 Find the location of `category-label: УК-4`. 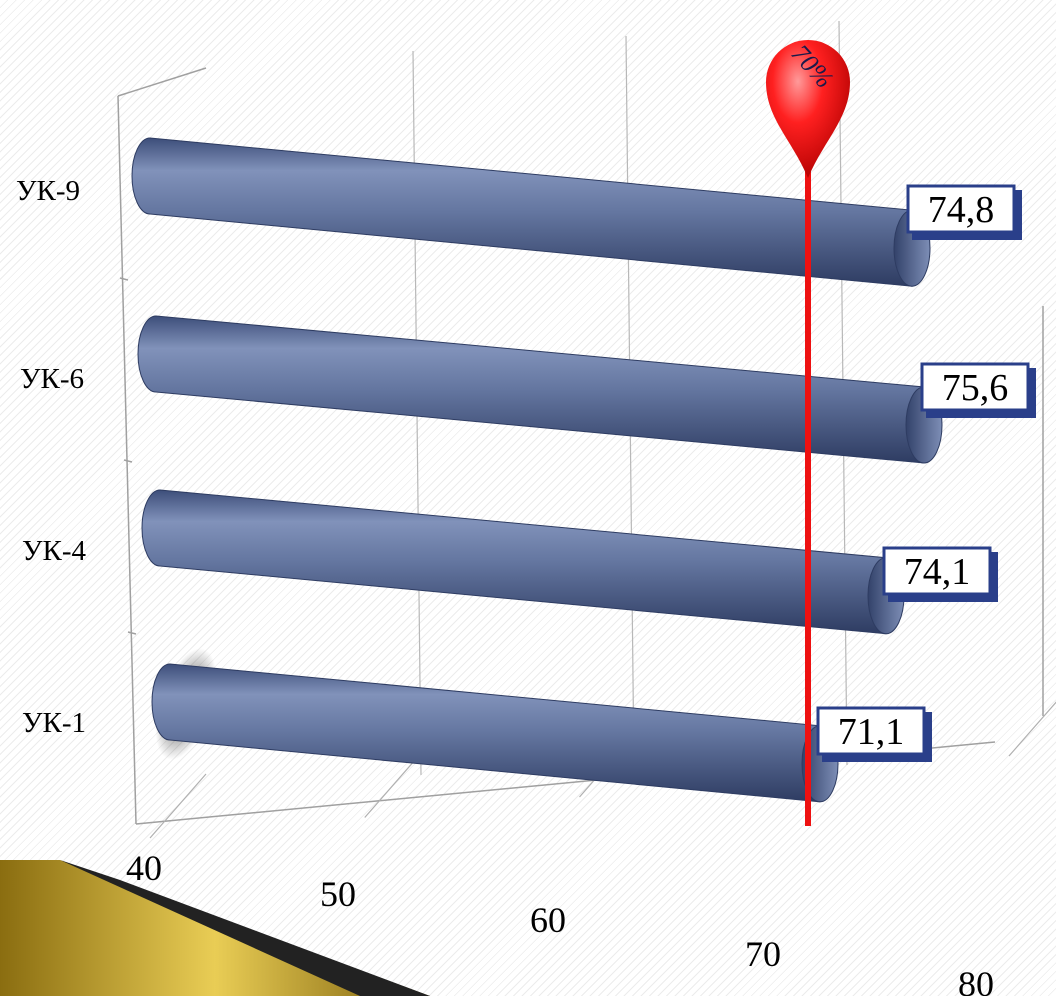

category-label: УК-4 is located at coordinates (54, 551).